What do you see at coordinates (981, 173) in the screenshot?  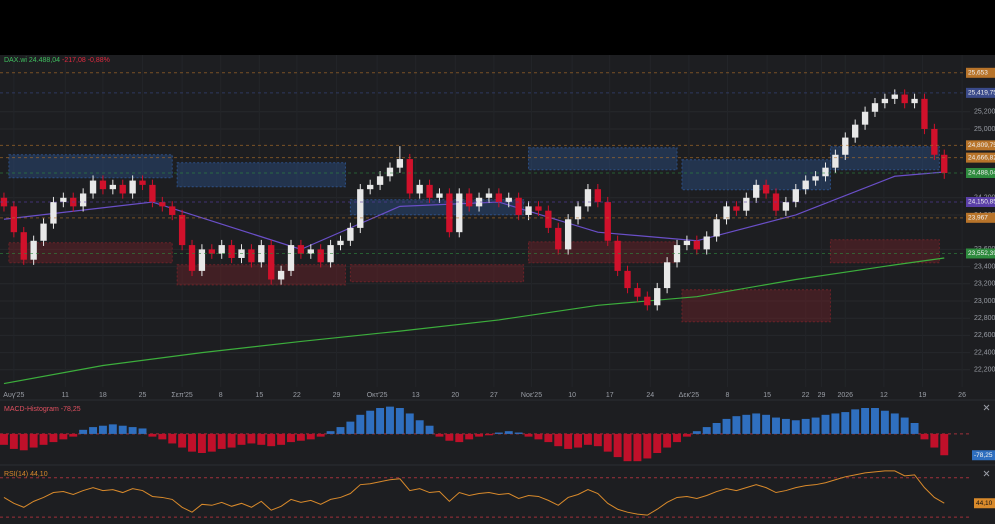 I see `price-label: 24,488,04` at bounding box center [981, 173].